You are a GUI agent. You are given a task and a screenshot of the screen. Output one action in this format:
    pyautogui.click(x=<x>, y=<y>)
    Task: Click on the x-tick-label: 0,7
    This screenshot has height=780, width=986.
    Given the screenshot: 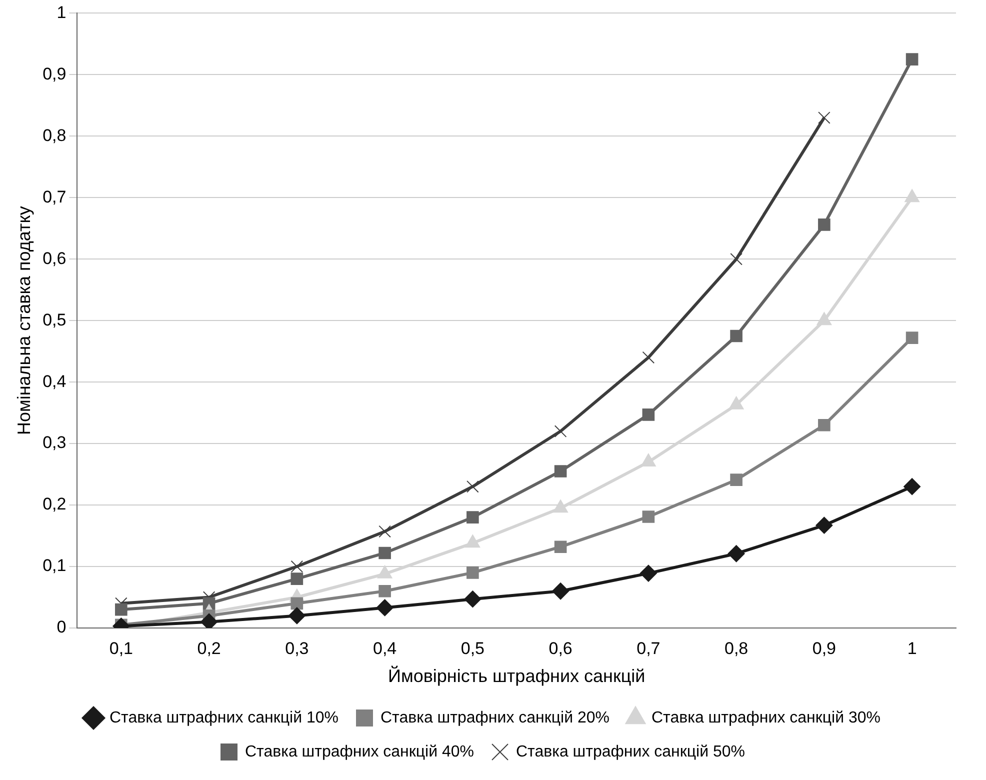 What is the action you would take?
    pyautogui.click(x=648, y=648)
    